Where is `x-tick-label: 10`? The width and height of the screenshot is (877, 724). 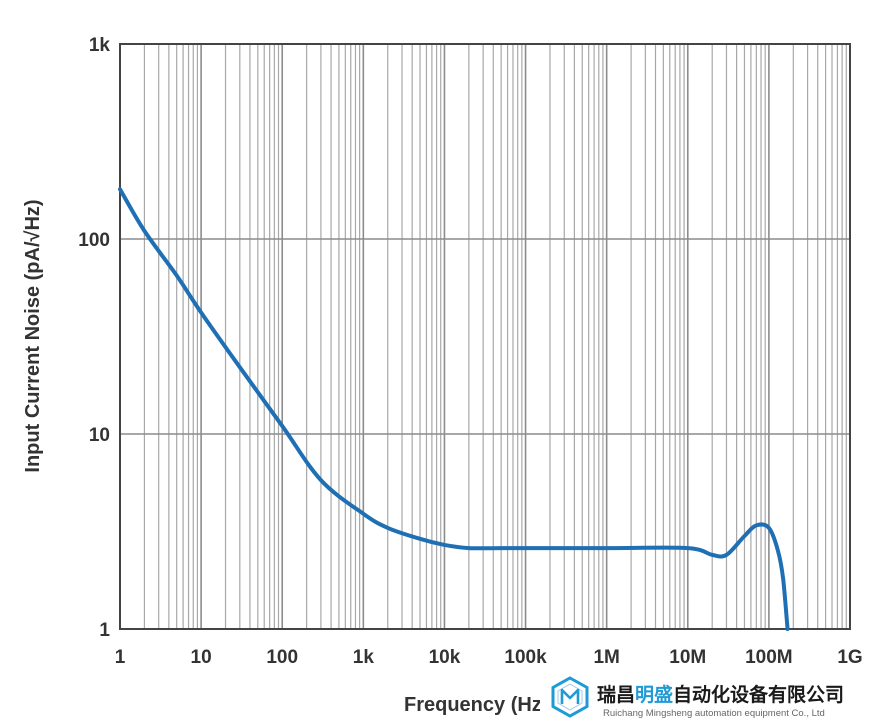 x-tick-label: 10 is located at coordinates (201, 657).